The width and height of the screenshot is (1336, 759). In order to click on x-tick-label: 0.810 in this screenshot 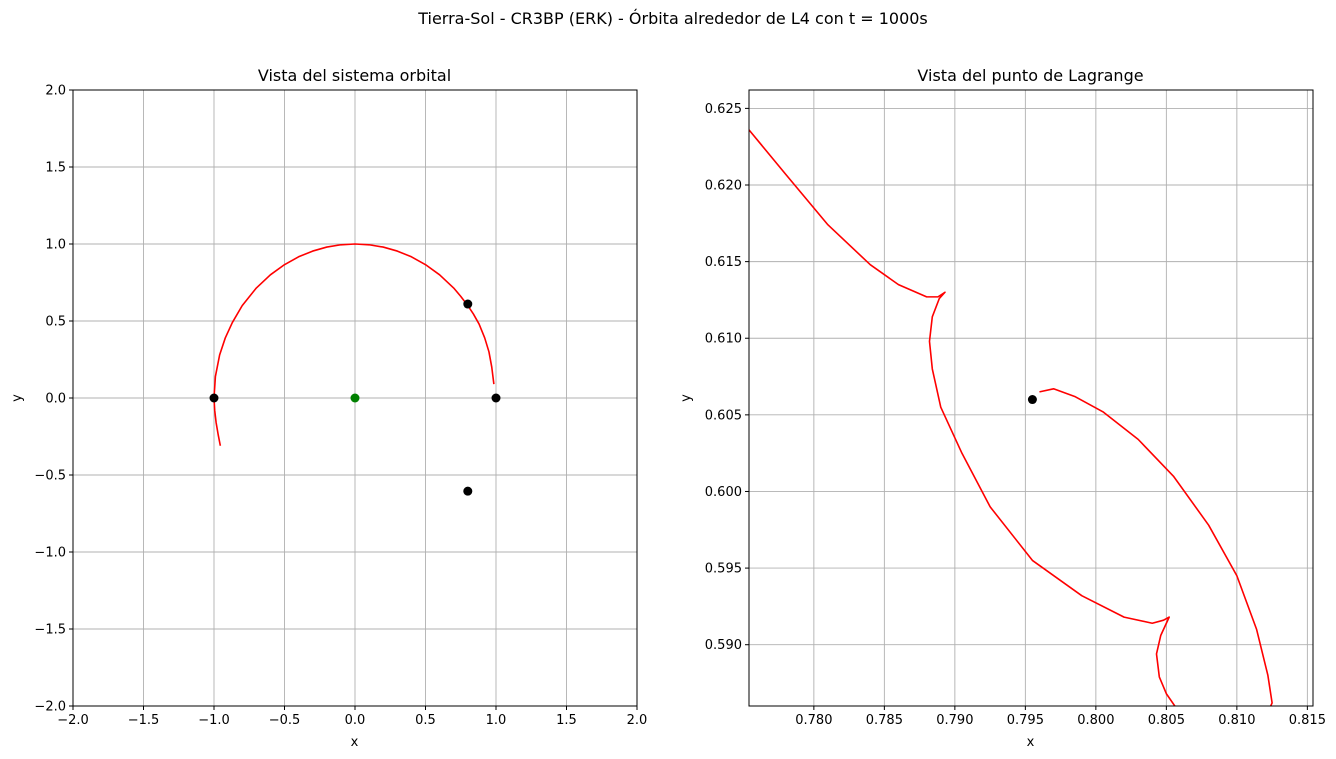, I will do `click(1236, 720)`.